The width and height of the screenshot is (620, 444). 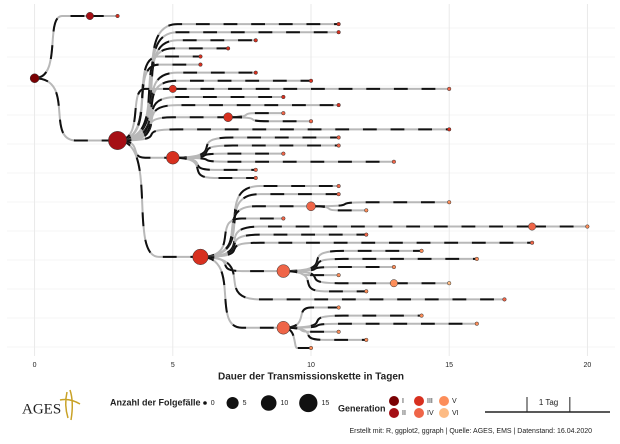 What do you see at coordinates (454, 401) in the screenshot?
I see `generation-legend-label: V` at bounding box center [454, 401].